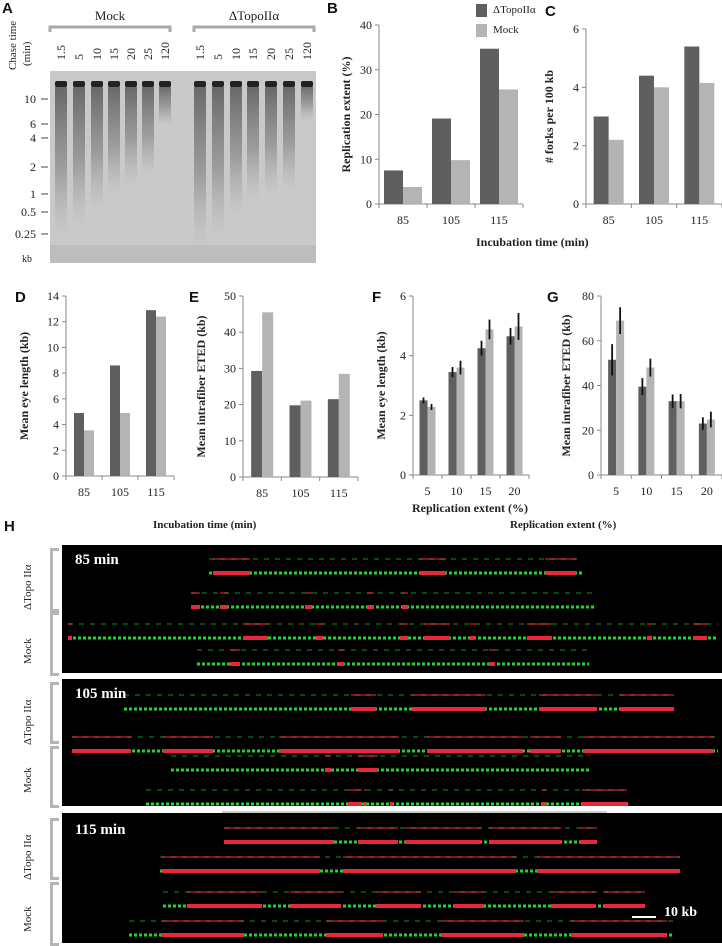  What do you see at coordinates (681, 912) in the screenshot?
I see `scale-bar-label: 10 kb` at bounding box center [681, 912].